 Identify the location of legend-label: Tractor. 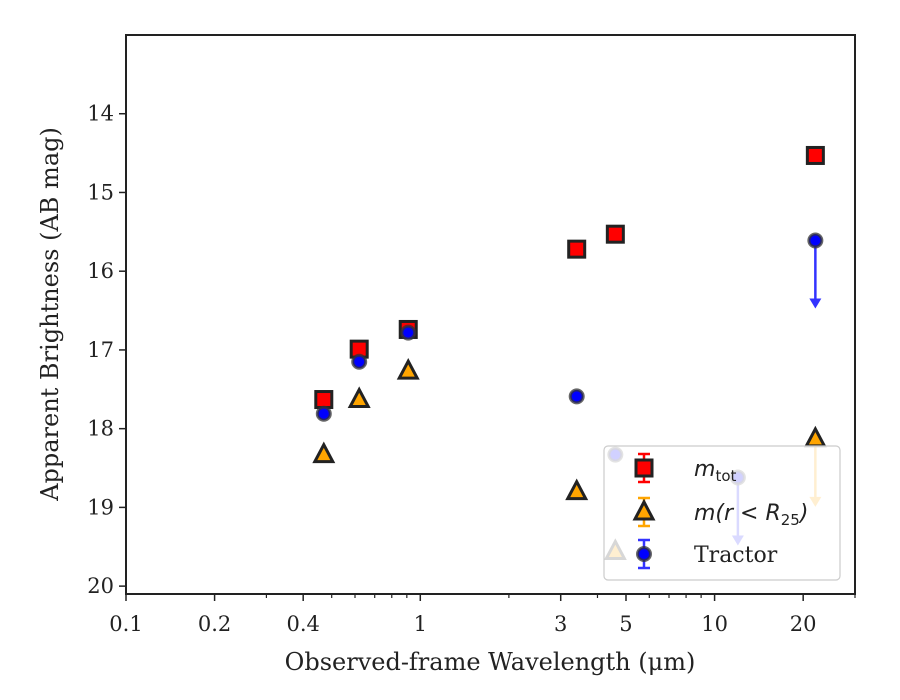
(736, 555).